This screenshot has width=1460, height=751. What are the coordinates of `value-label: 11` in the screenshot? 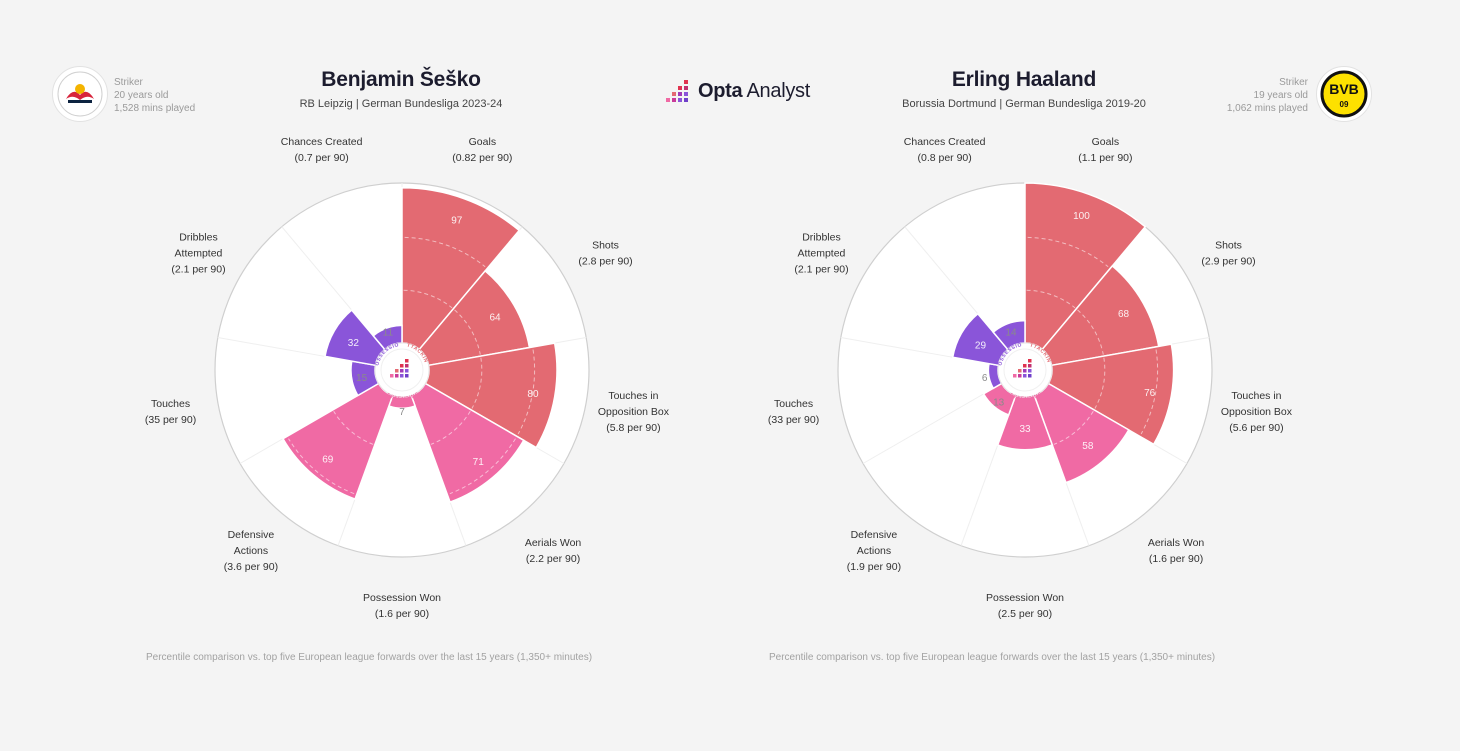 It's located at (388, 332).